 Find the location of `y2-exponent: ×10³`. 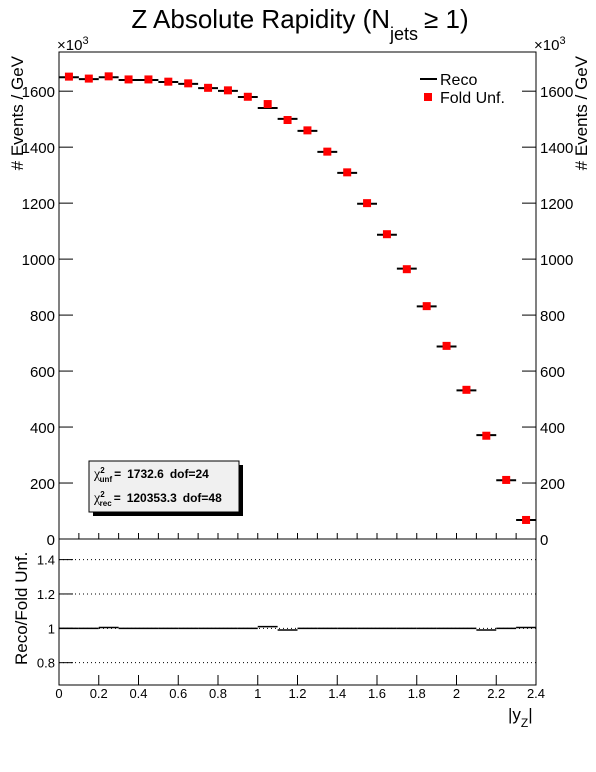

y2-exponent: ×10³ is located at coordinates (550, 44).